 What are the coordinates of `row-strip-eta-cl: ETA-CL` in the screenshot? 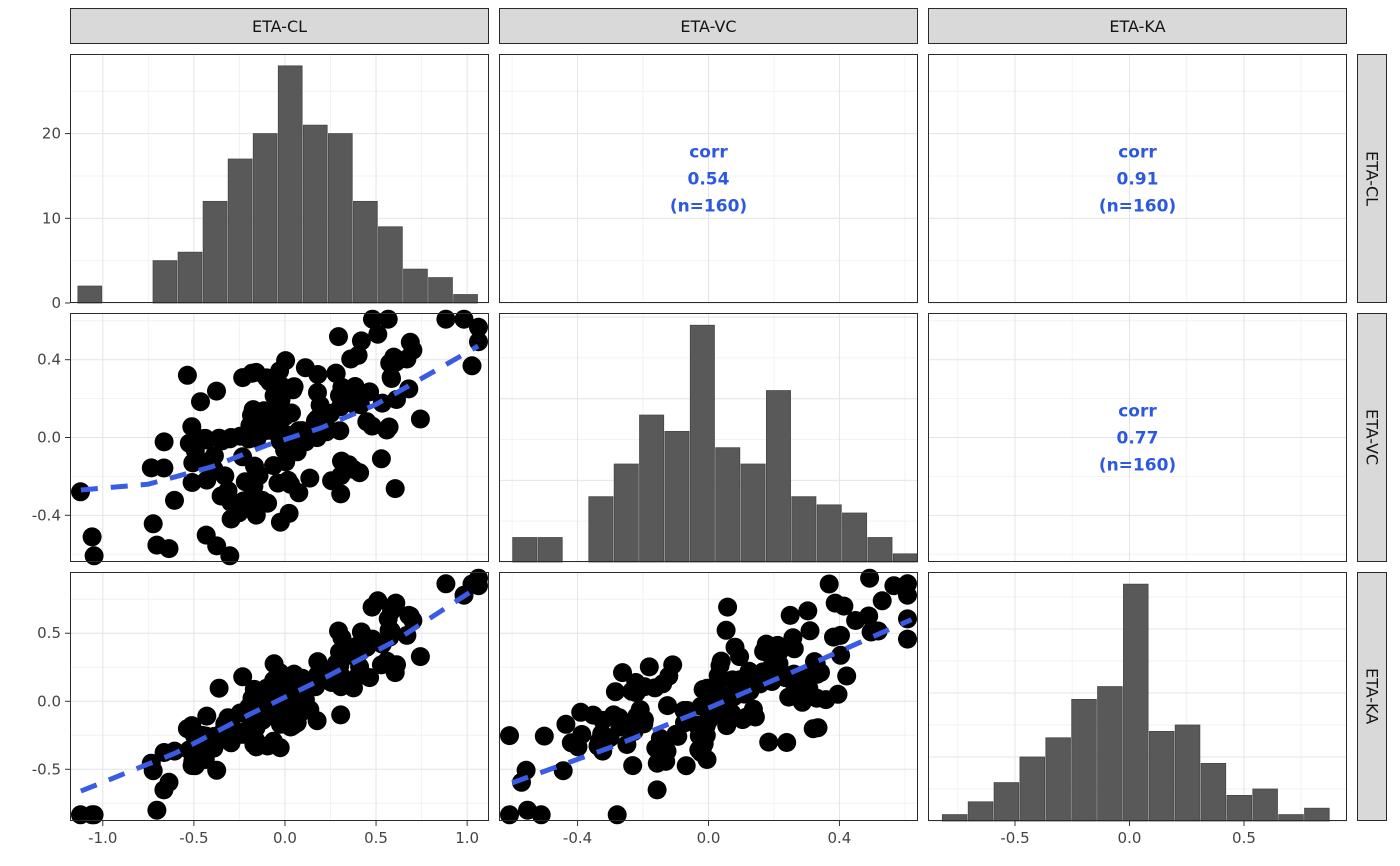 It's located at (1372, 178).